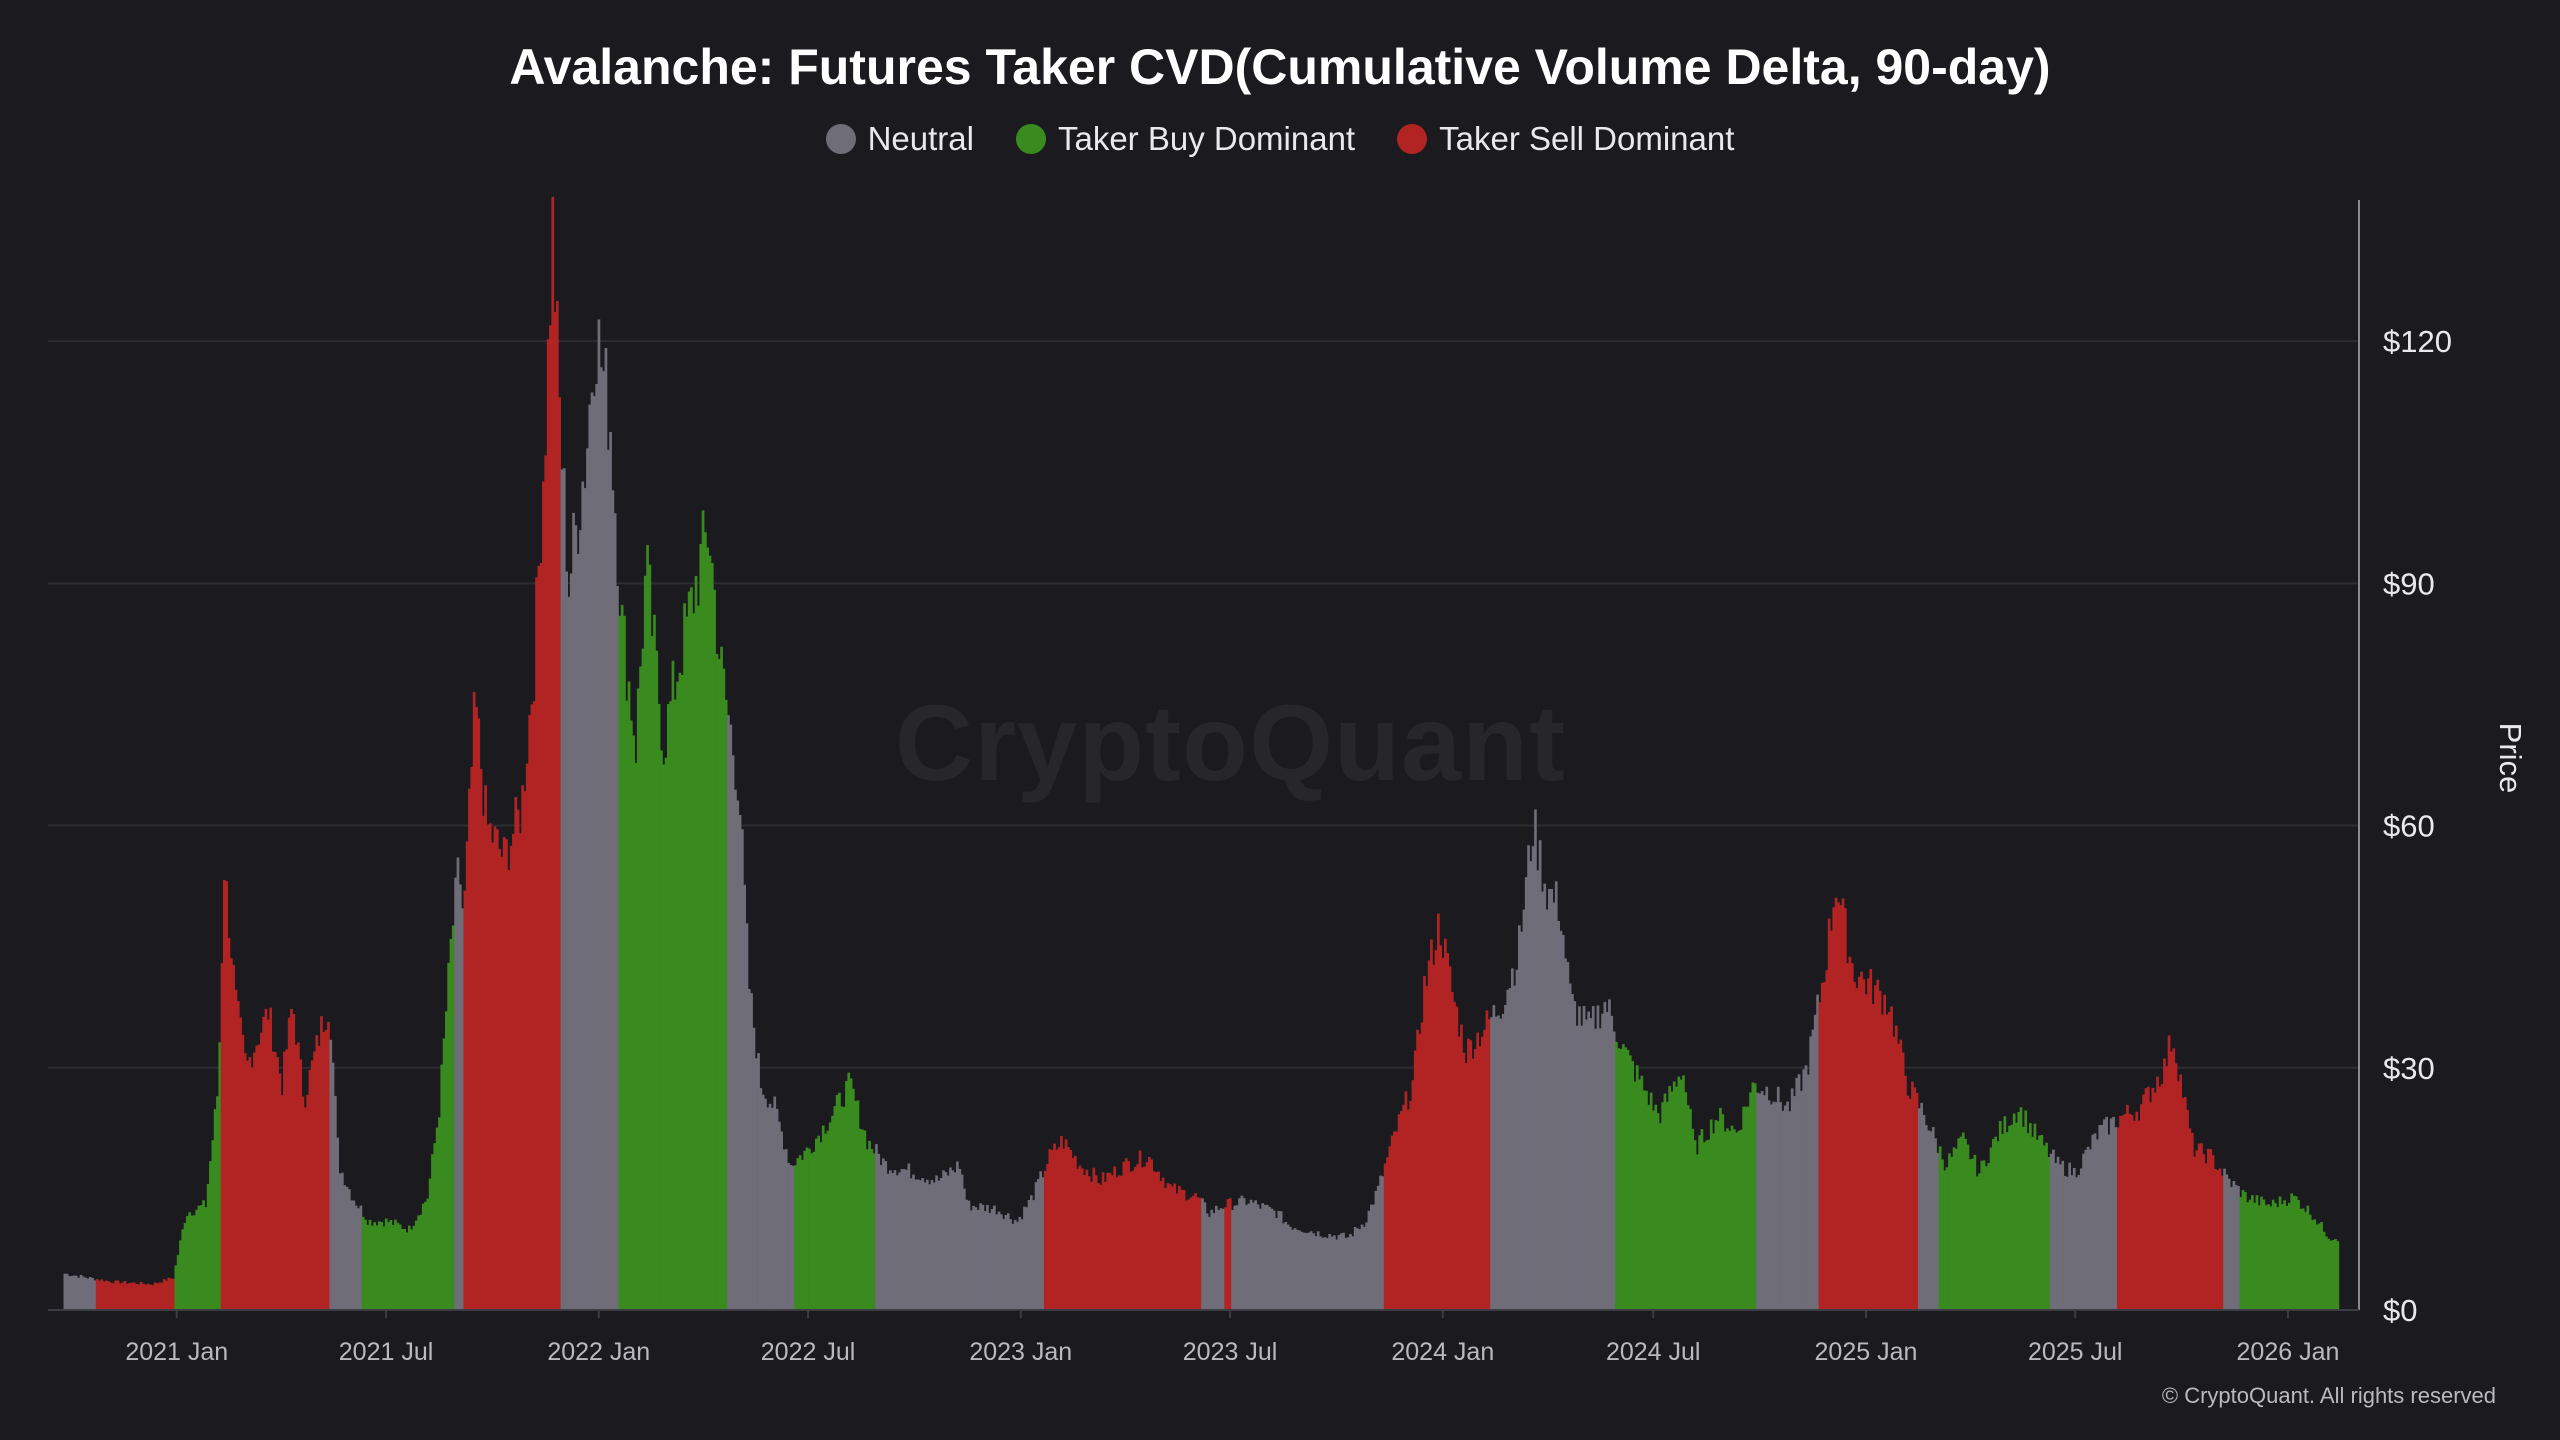  What do you see at coordinates (1185, 139) in the screenshot?
I see `legend-item-taker-buy: Taker Buy Dominant` at bounding box center [1185, 139].